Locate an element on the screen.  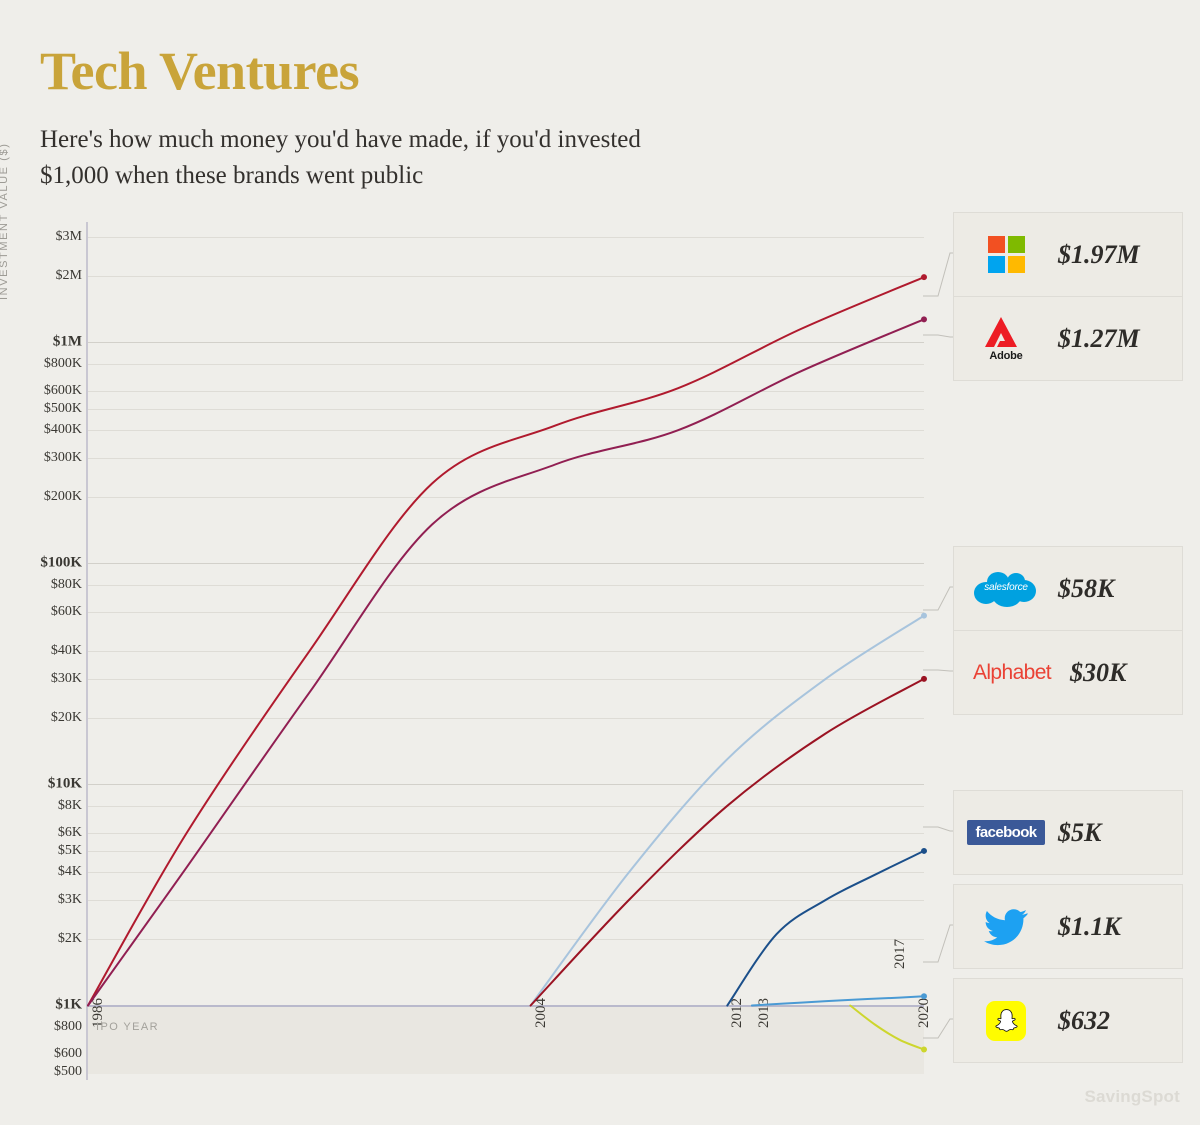
y-axis-tick-600K: $600K is located at coordinates (62, 391).